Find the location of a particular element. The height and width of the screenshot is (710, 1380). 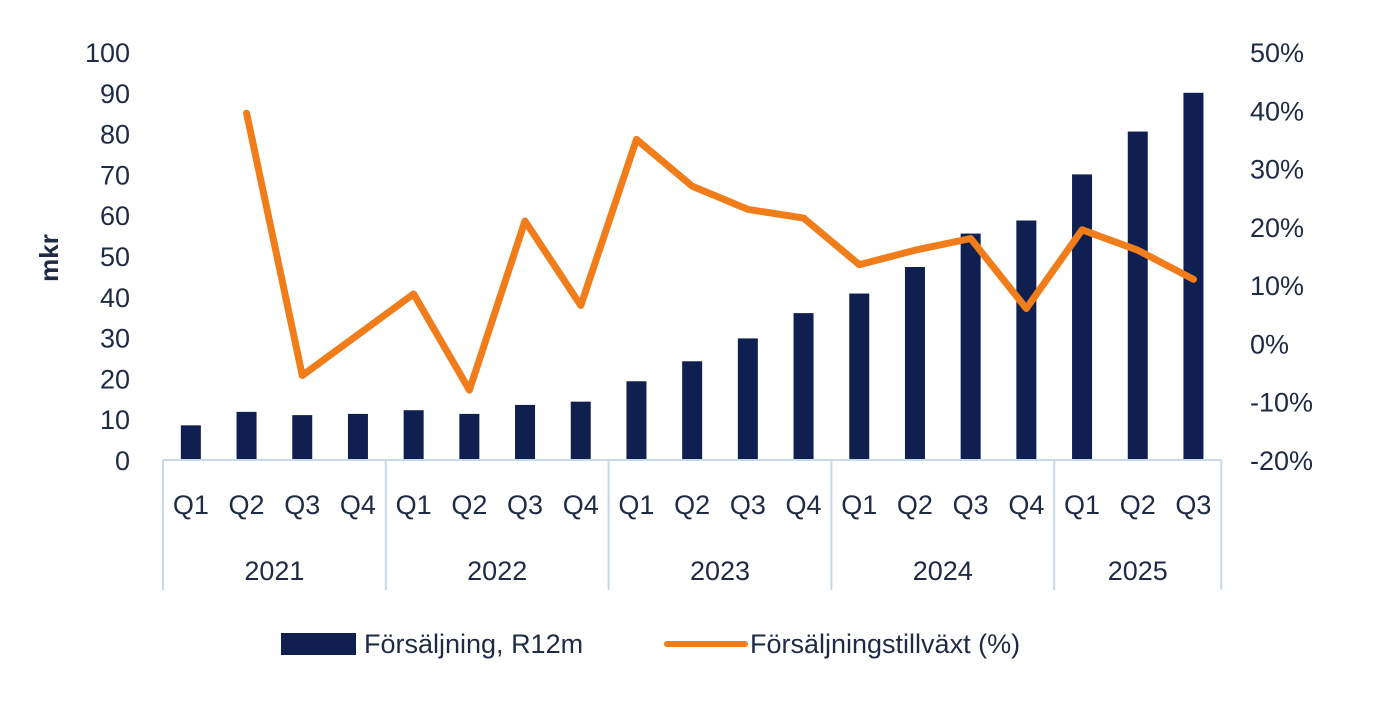

y2-tick-label: -20% is located at coordinates (1281, 461).